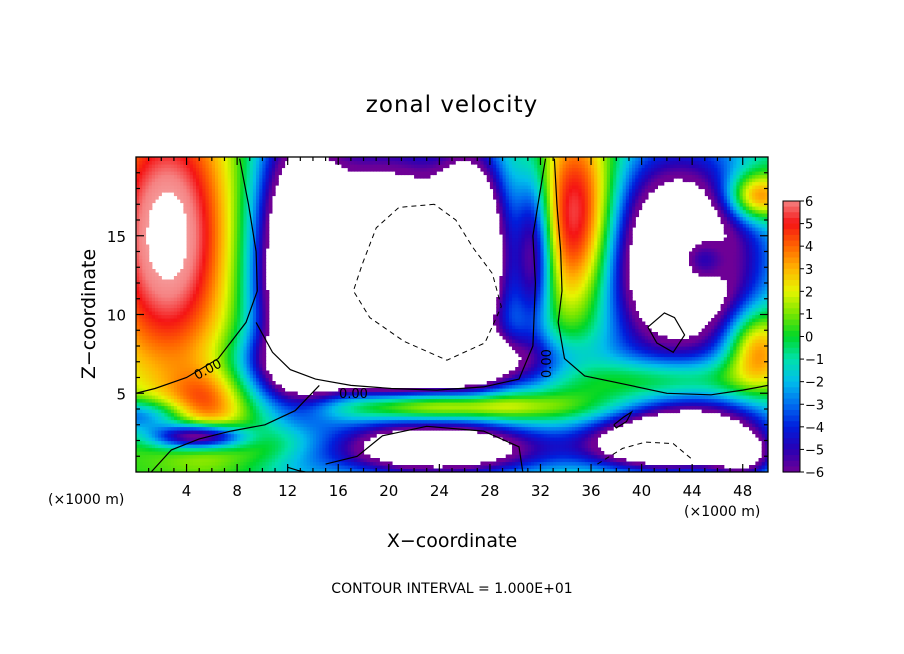  I want to click on colorbar-tick-label: 1, so click(809, 315).